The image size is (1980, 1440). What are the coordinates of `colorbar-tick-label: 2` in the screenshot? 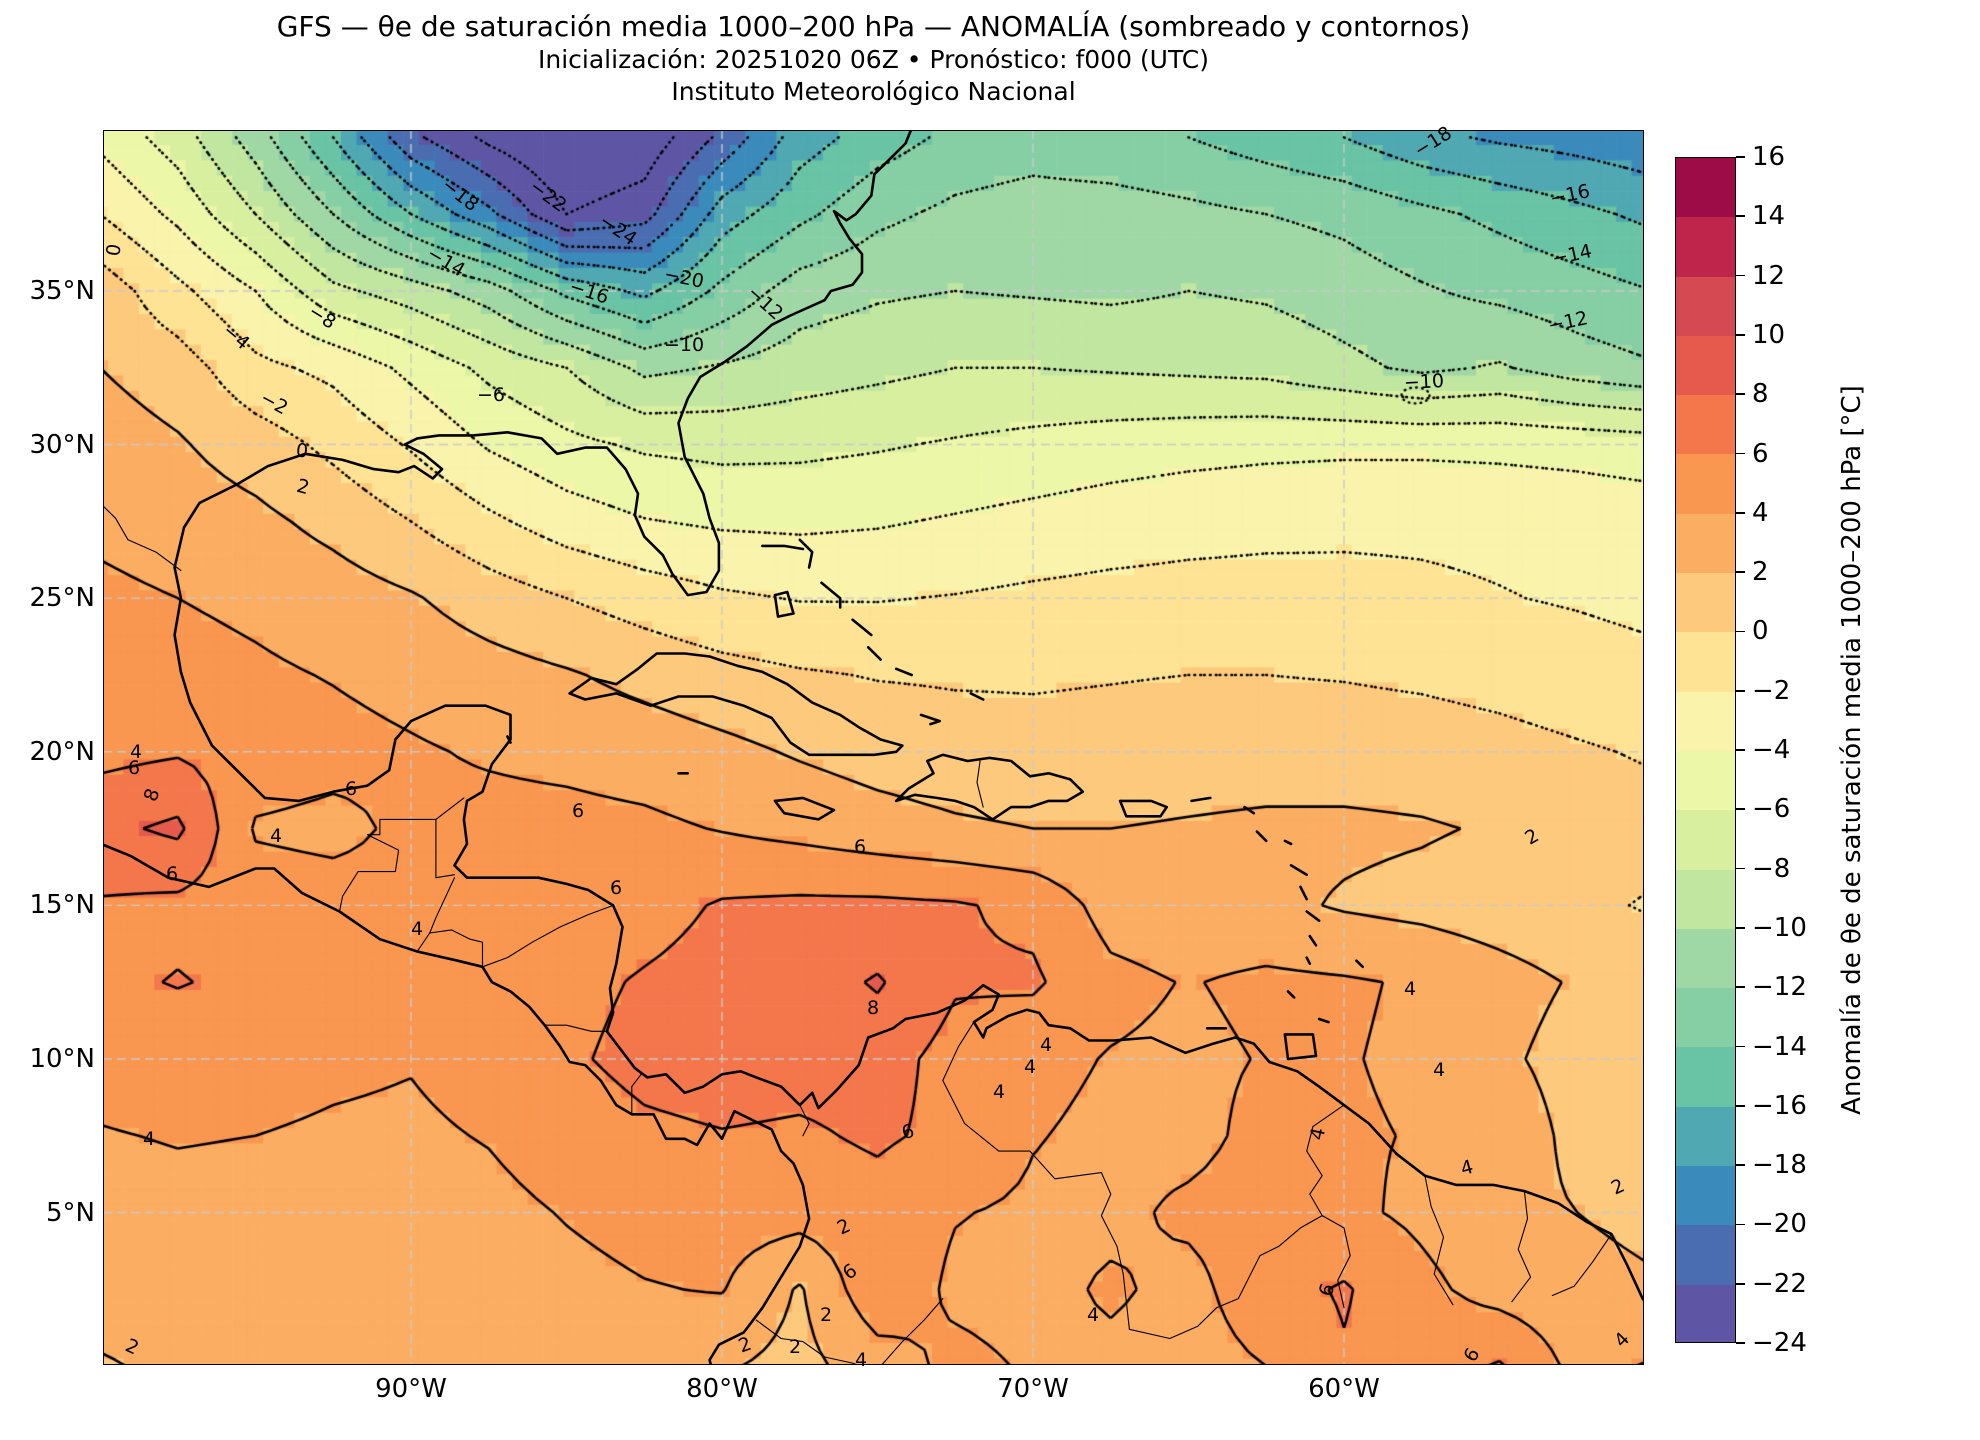 It's located at (1760, 572).